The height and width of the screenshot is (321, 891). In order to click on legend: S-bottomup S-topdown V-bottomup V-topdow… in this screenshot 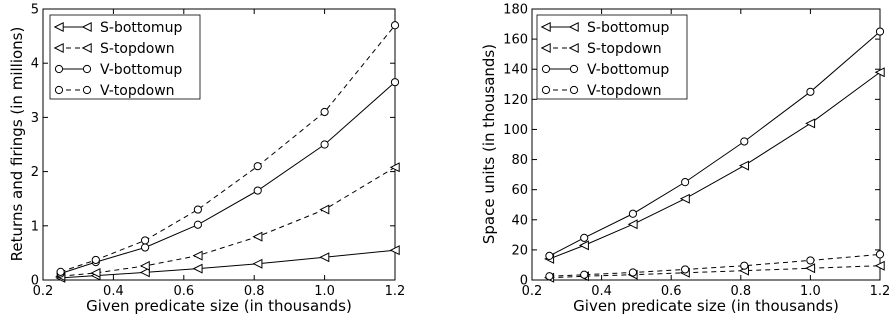, I will do `click(612, 57)`.